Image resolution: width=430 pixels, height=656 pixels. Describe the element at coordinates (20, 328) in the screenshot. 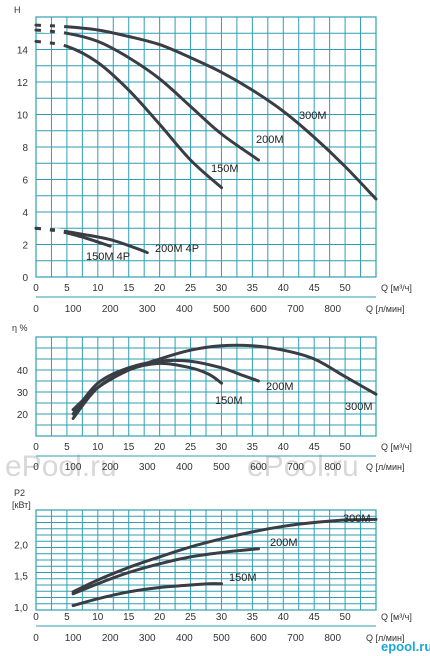

I see `y-axis-label: η %` at that location.